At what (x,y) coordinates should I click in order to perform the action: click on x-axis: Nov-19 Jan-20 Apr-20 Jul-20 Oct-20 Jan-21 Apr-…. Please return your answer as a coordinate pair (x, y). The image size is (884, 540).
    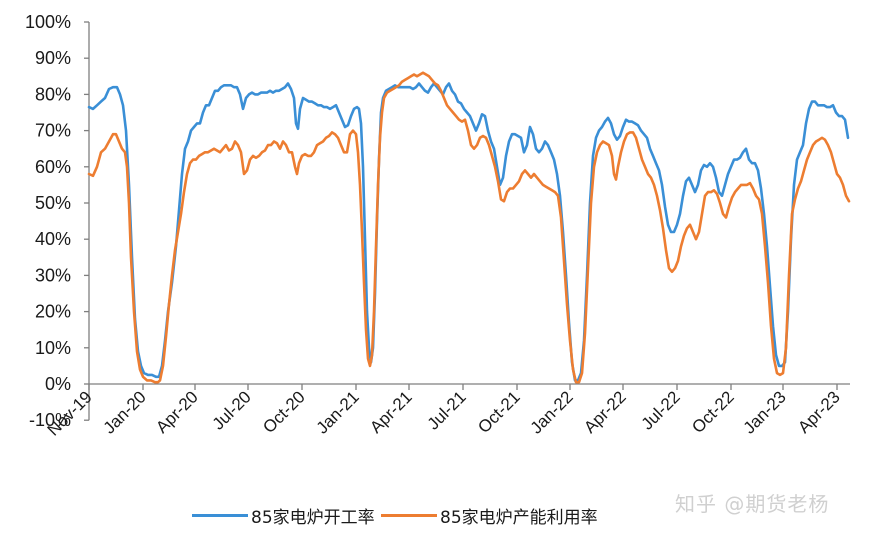
    Looking at the image, I should click on (447, 411).